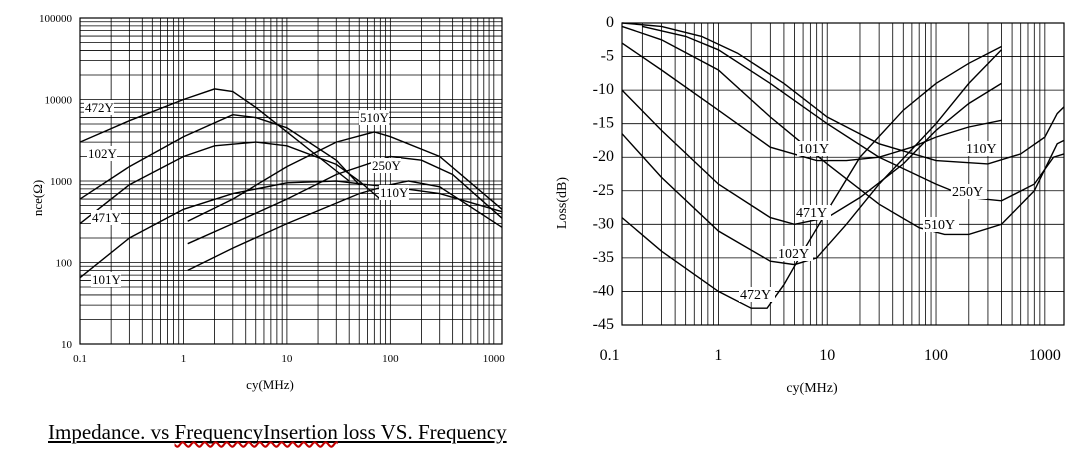 The image size is (1079, 473). What do you see at coordinates (219, 156) in the screenshot?
I see `impedance-curve-102y` at bounding box center [219, 156].